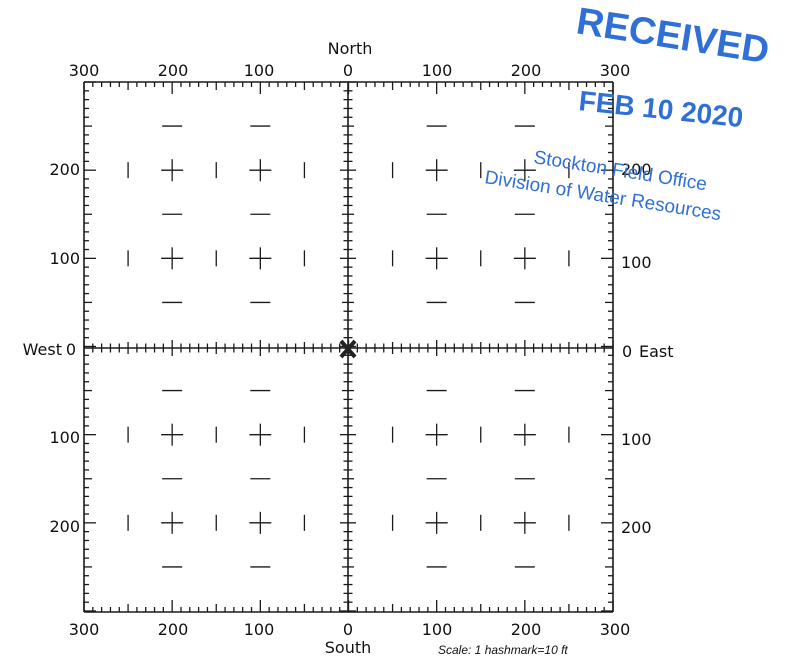 Image resolution: width=791 pixels, height=666 pixels. Describe the element at coordinates (350, 48) in the screenshot. I see `north-label: North` at that location.